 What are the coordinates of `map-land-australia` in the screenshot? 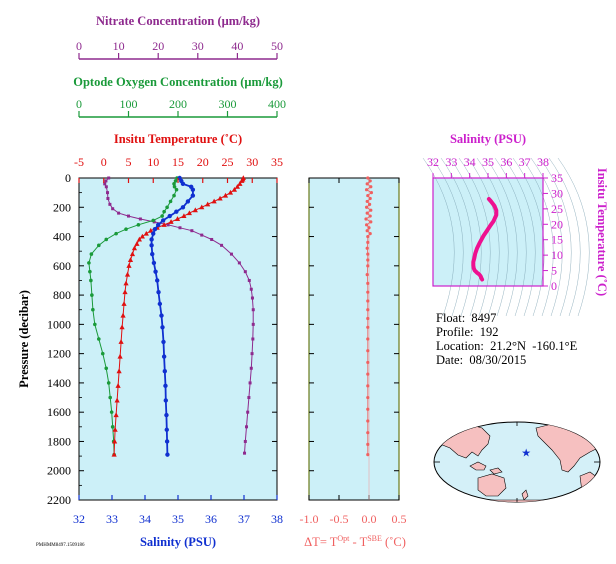 It's located at (492, 485).